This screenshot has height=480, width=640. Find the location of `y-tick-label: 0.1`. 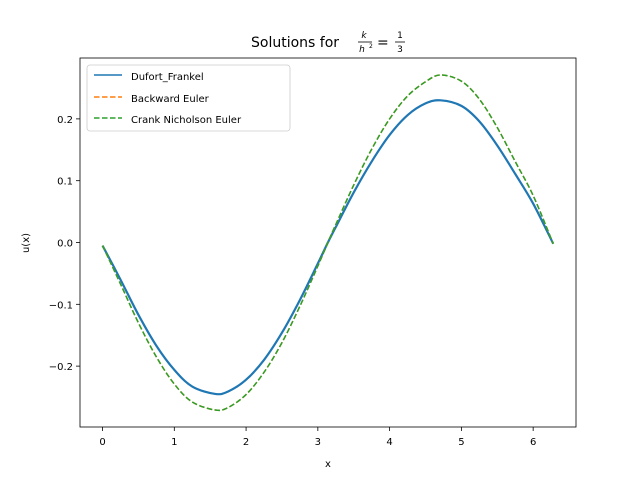

y-tick-label: 0.1 is located at coordinates (65, 182).